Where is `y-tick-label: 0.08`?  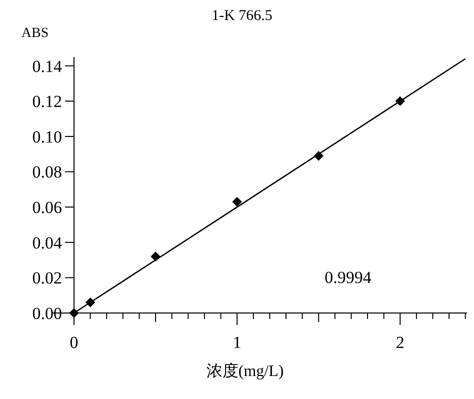
y-tick-label: 0.08 is located at coordinates (47, 172).